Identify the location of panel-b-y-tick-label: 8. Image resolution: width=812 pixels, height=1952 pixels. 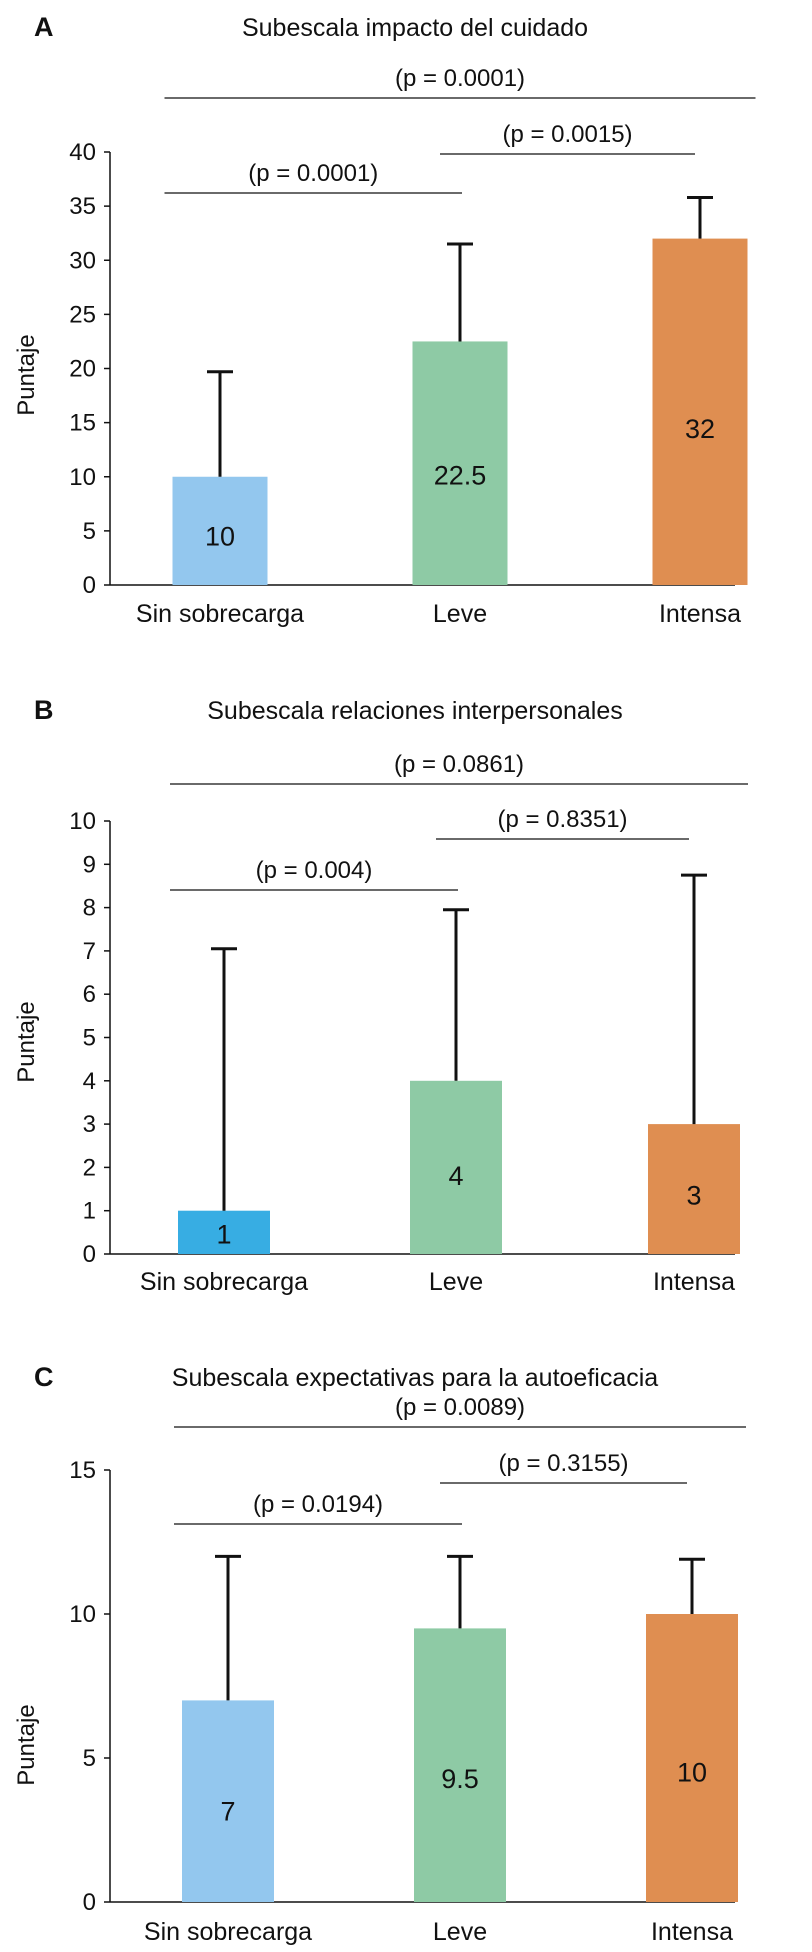
(89, 908).